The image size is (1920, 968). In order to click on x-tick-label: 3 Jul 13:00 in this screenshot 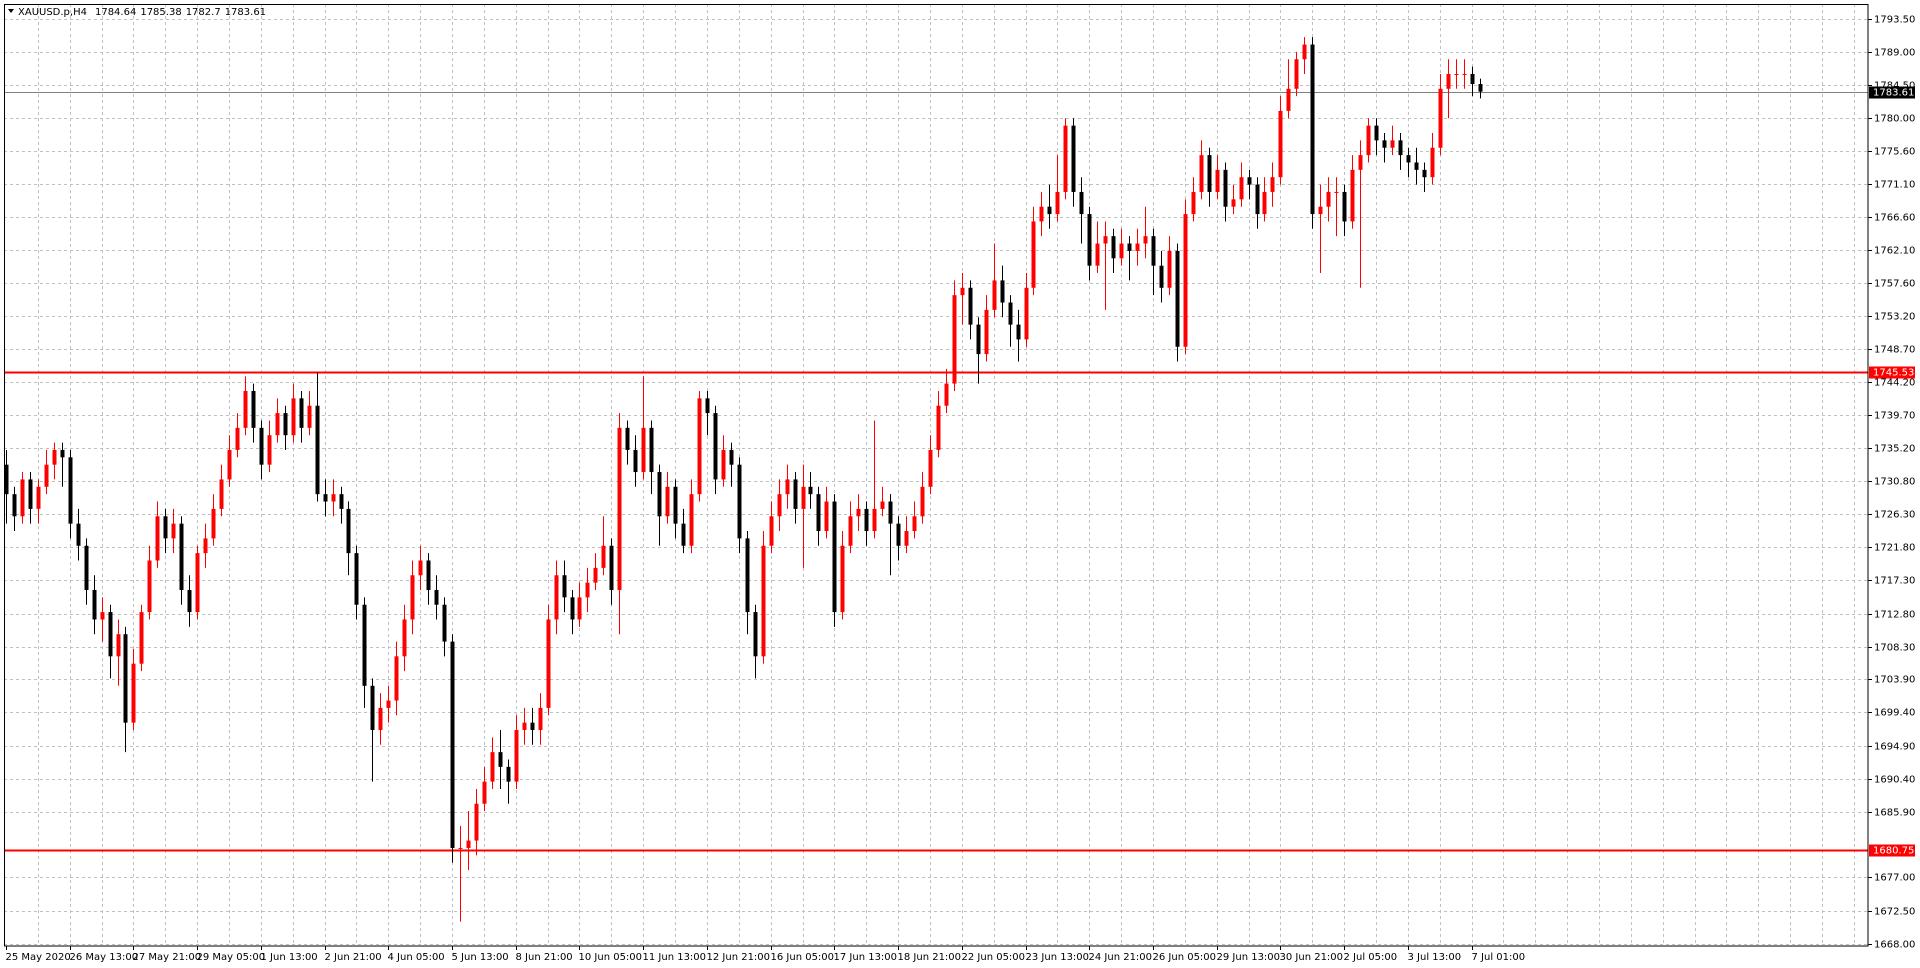, I will do `click(1435, 957)`.